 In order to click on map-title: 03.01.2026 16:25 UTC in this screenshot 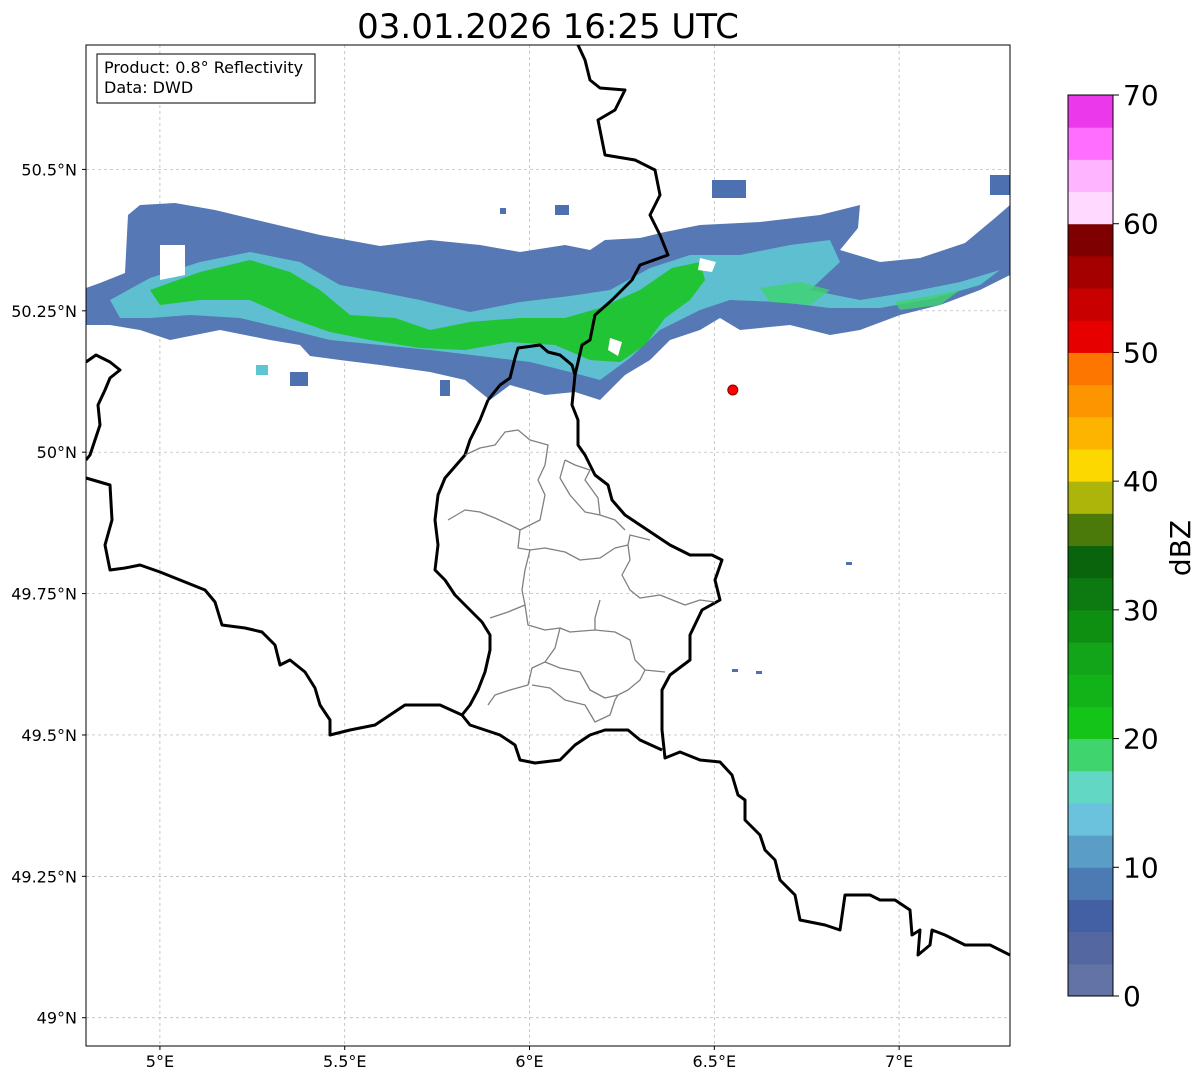, I will do `click(548, 27)`.